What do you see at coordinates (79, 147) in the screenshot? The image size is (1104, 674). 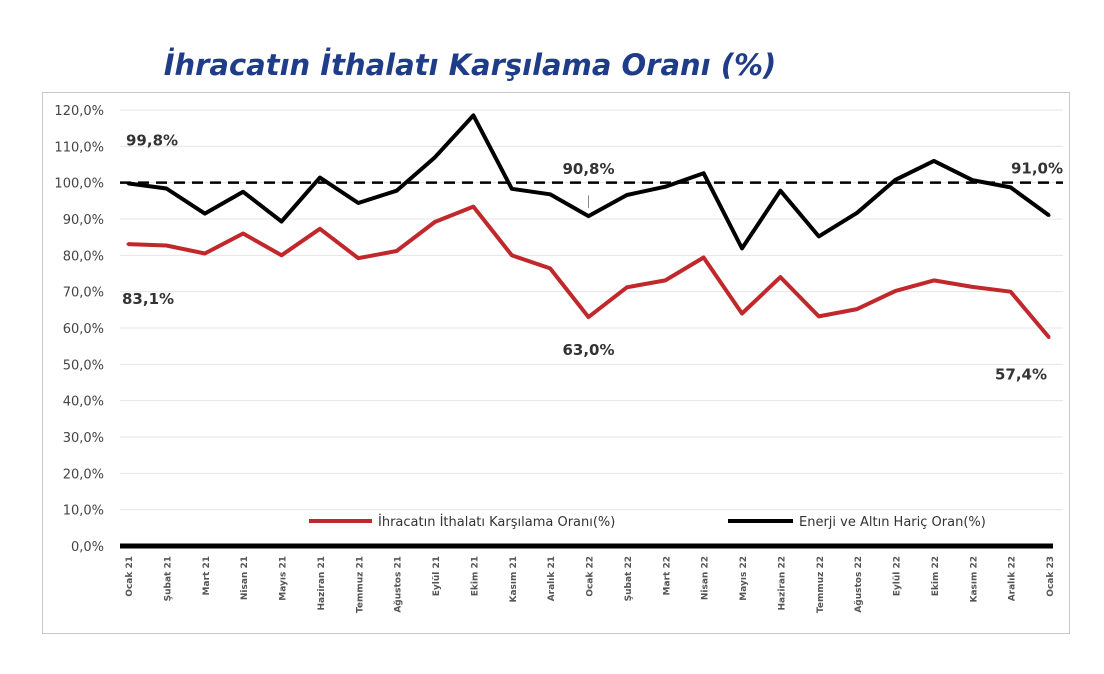 I see `y-tick-label: 110,0%` at bounding box center [79, 147].